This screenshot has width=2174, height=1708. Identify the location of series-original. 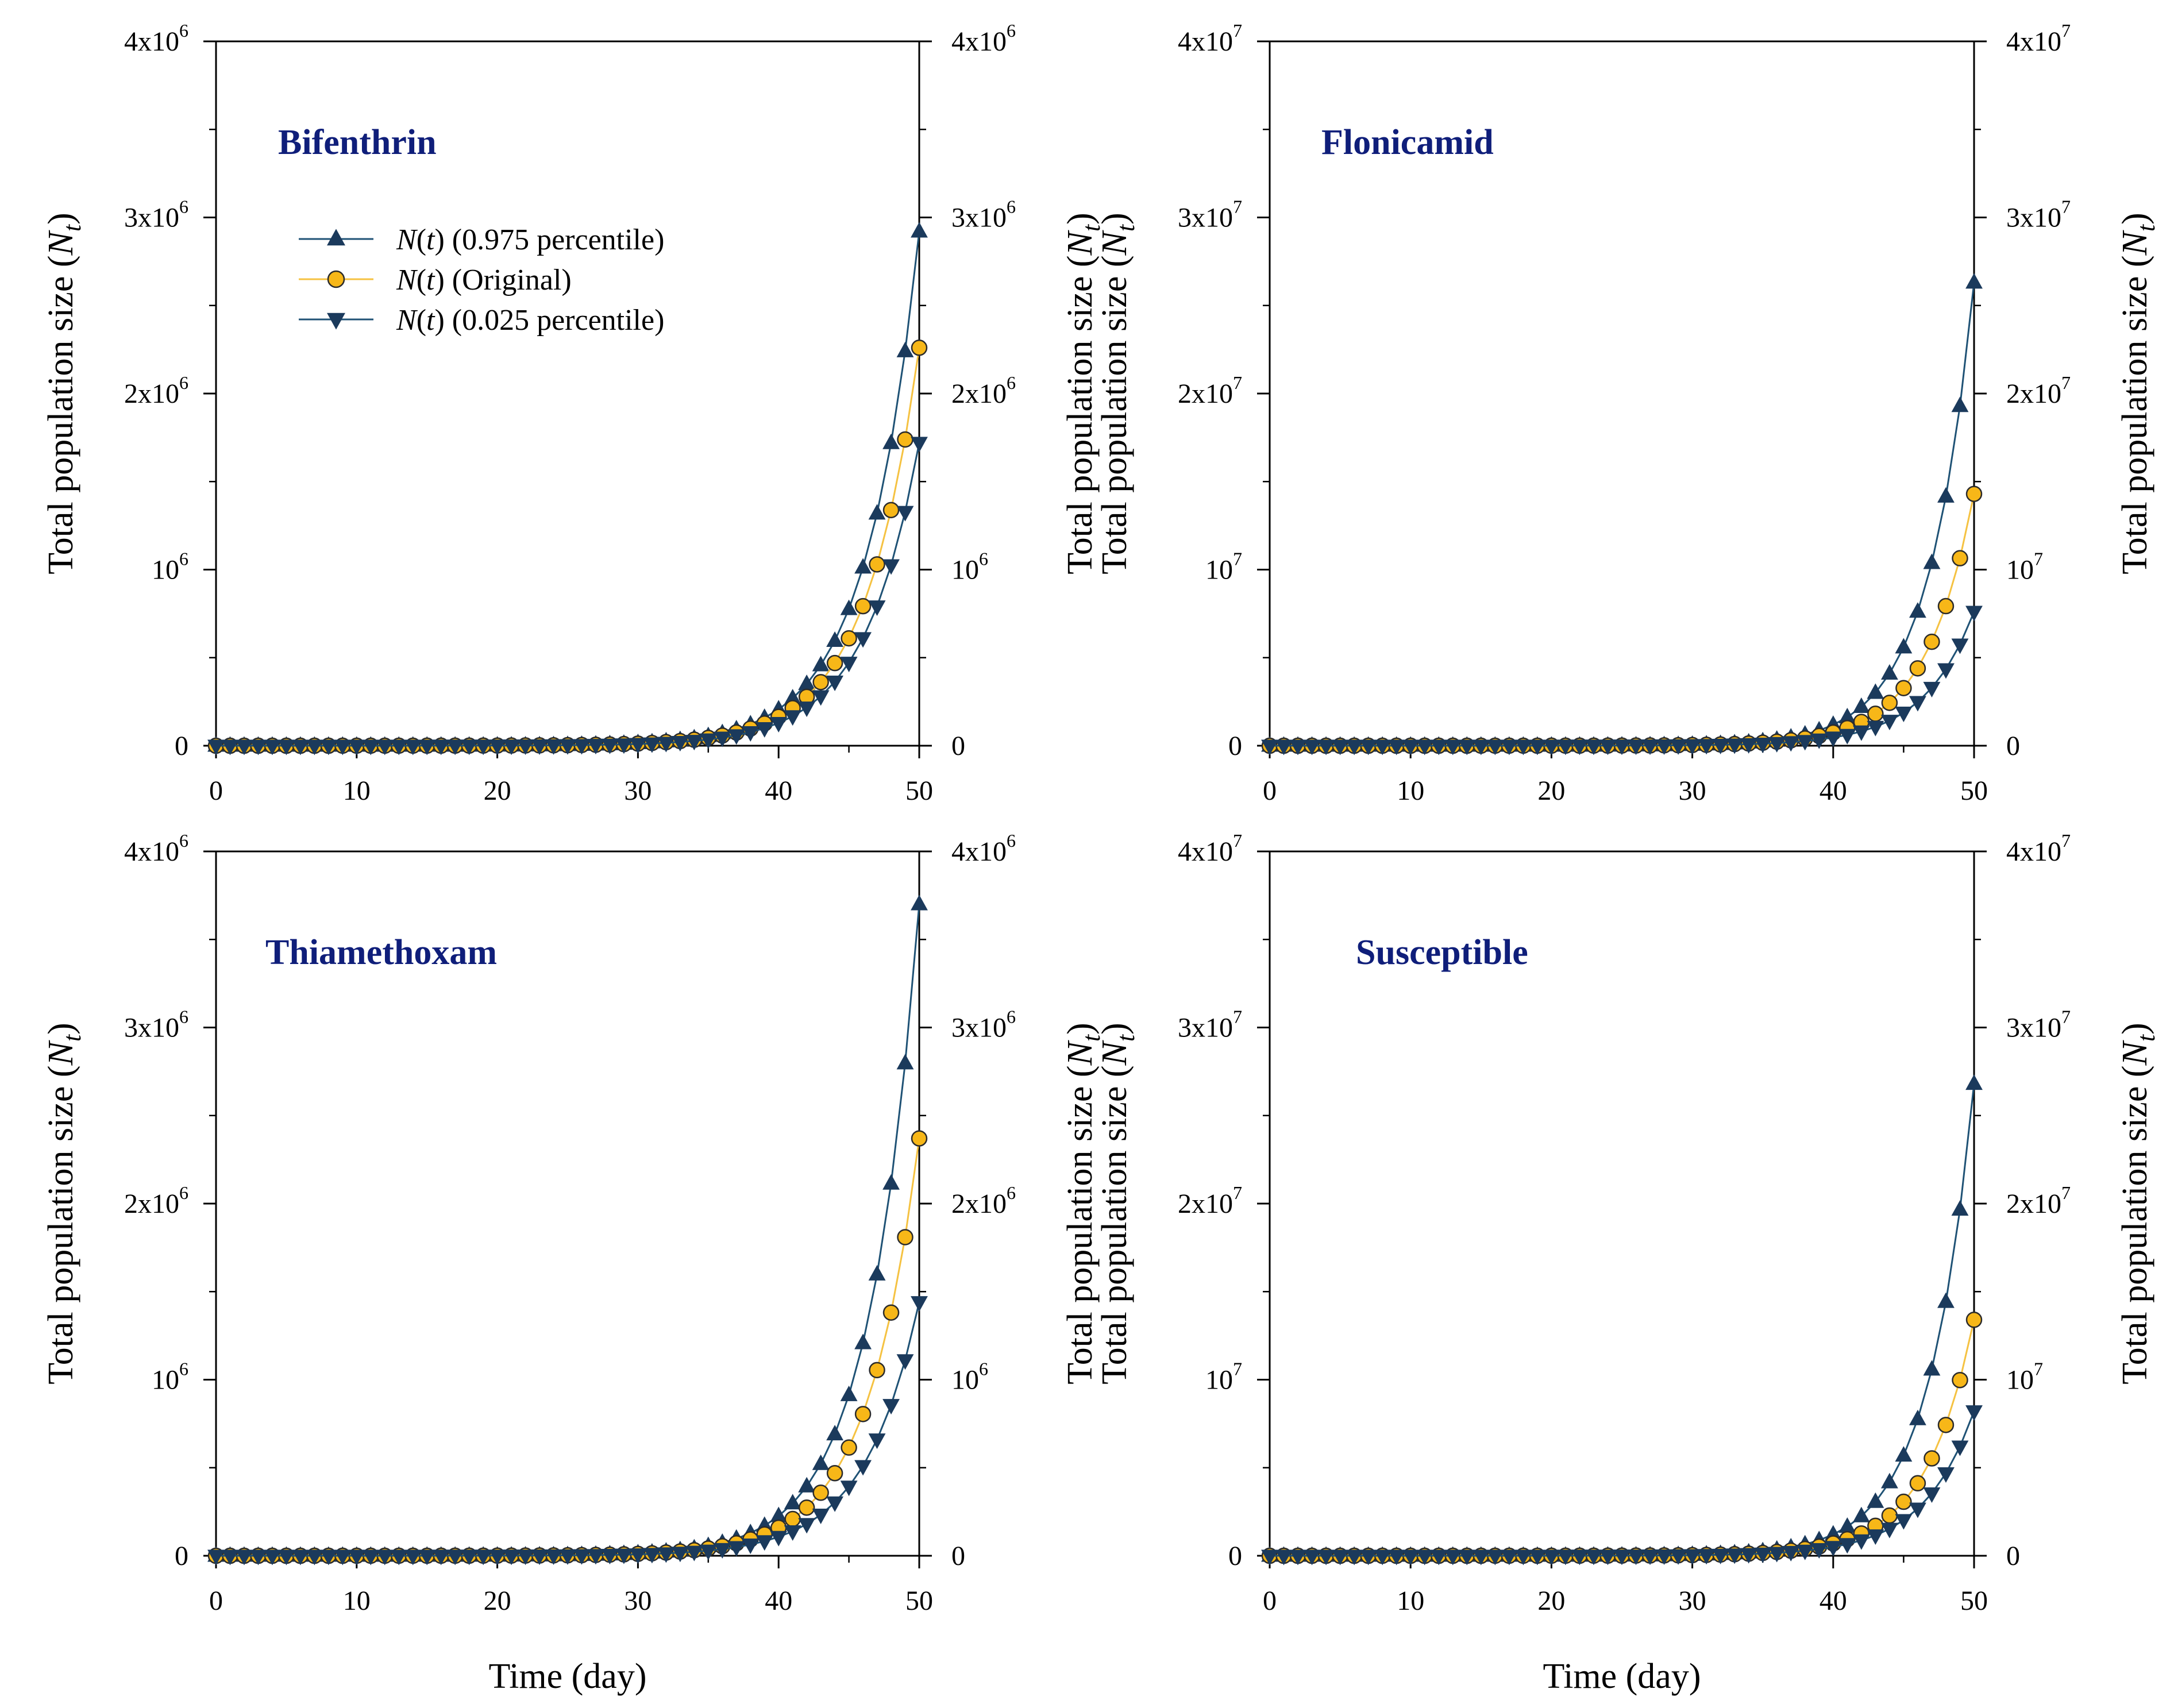
(1622, 1438).